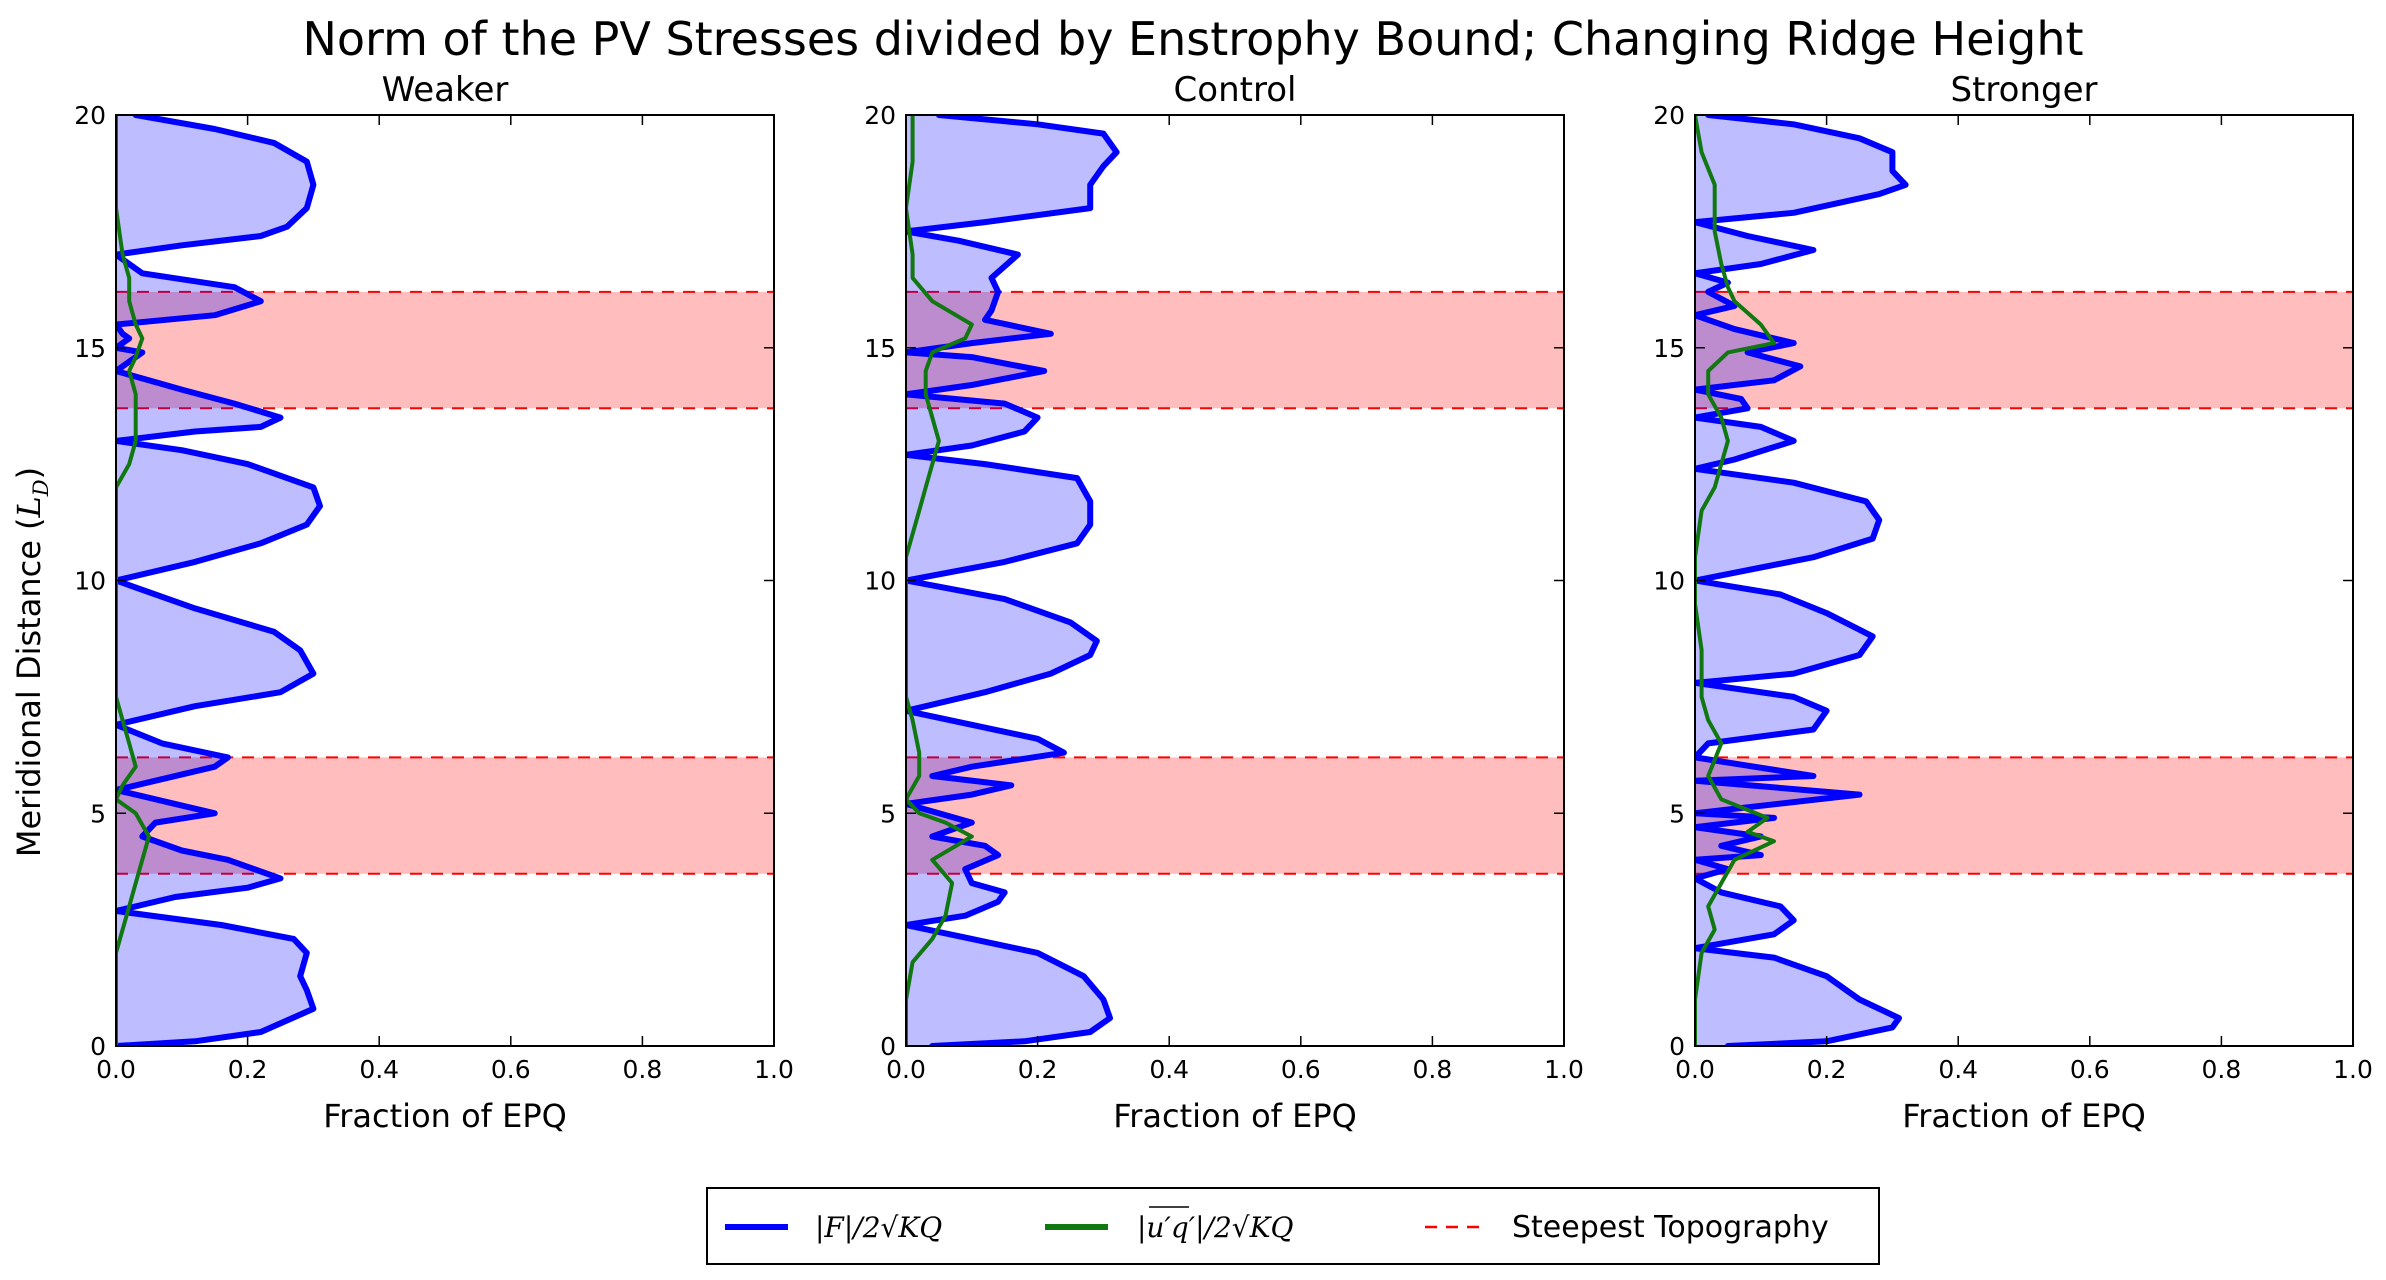 This screenshot has width=2386, height=1280. I want to click on panel-title: Weaker, so click(445, 90).